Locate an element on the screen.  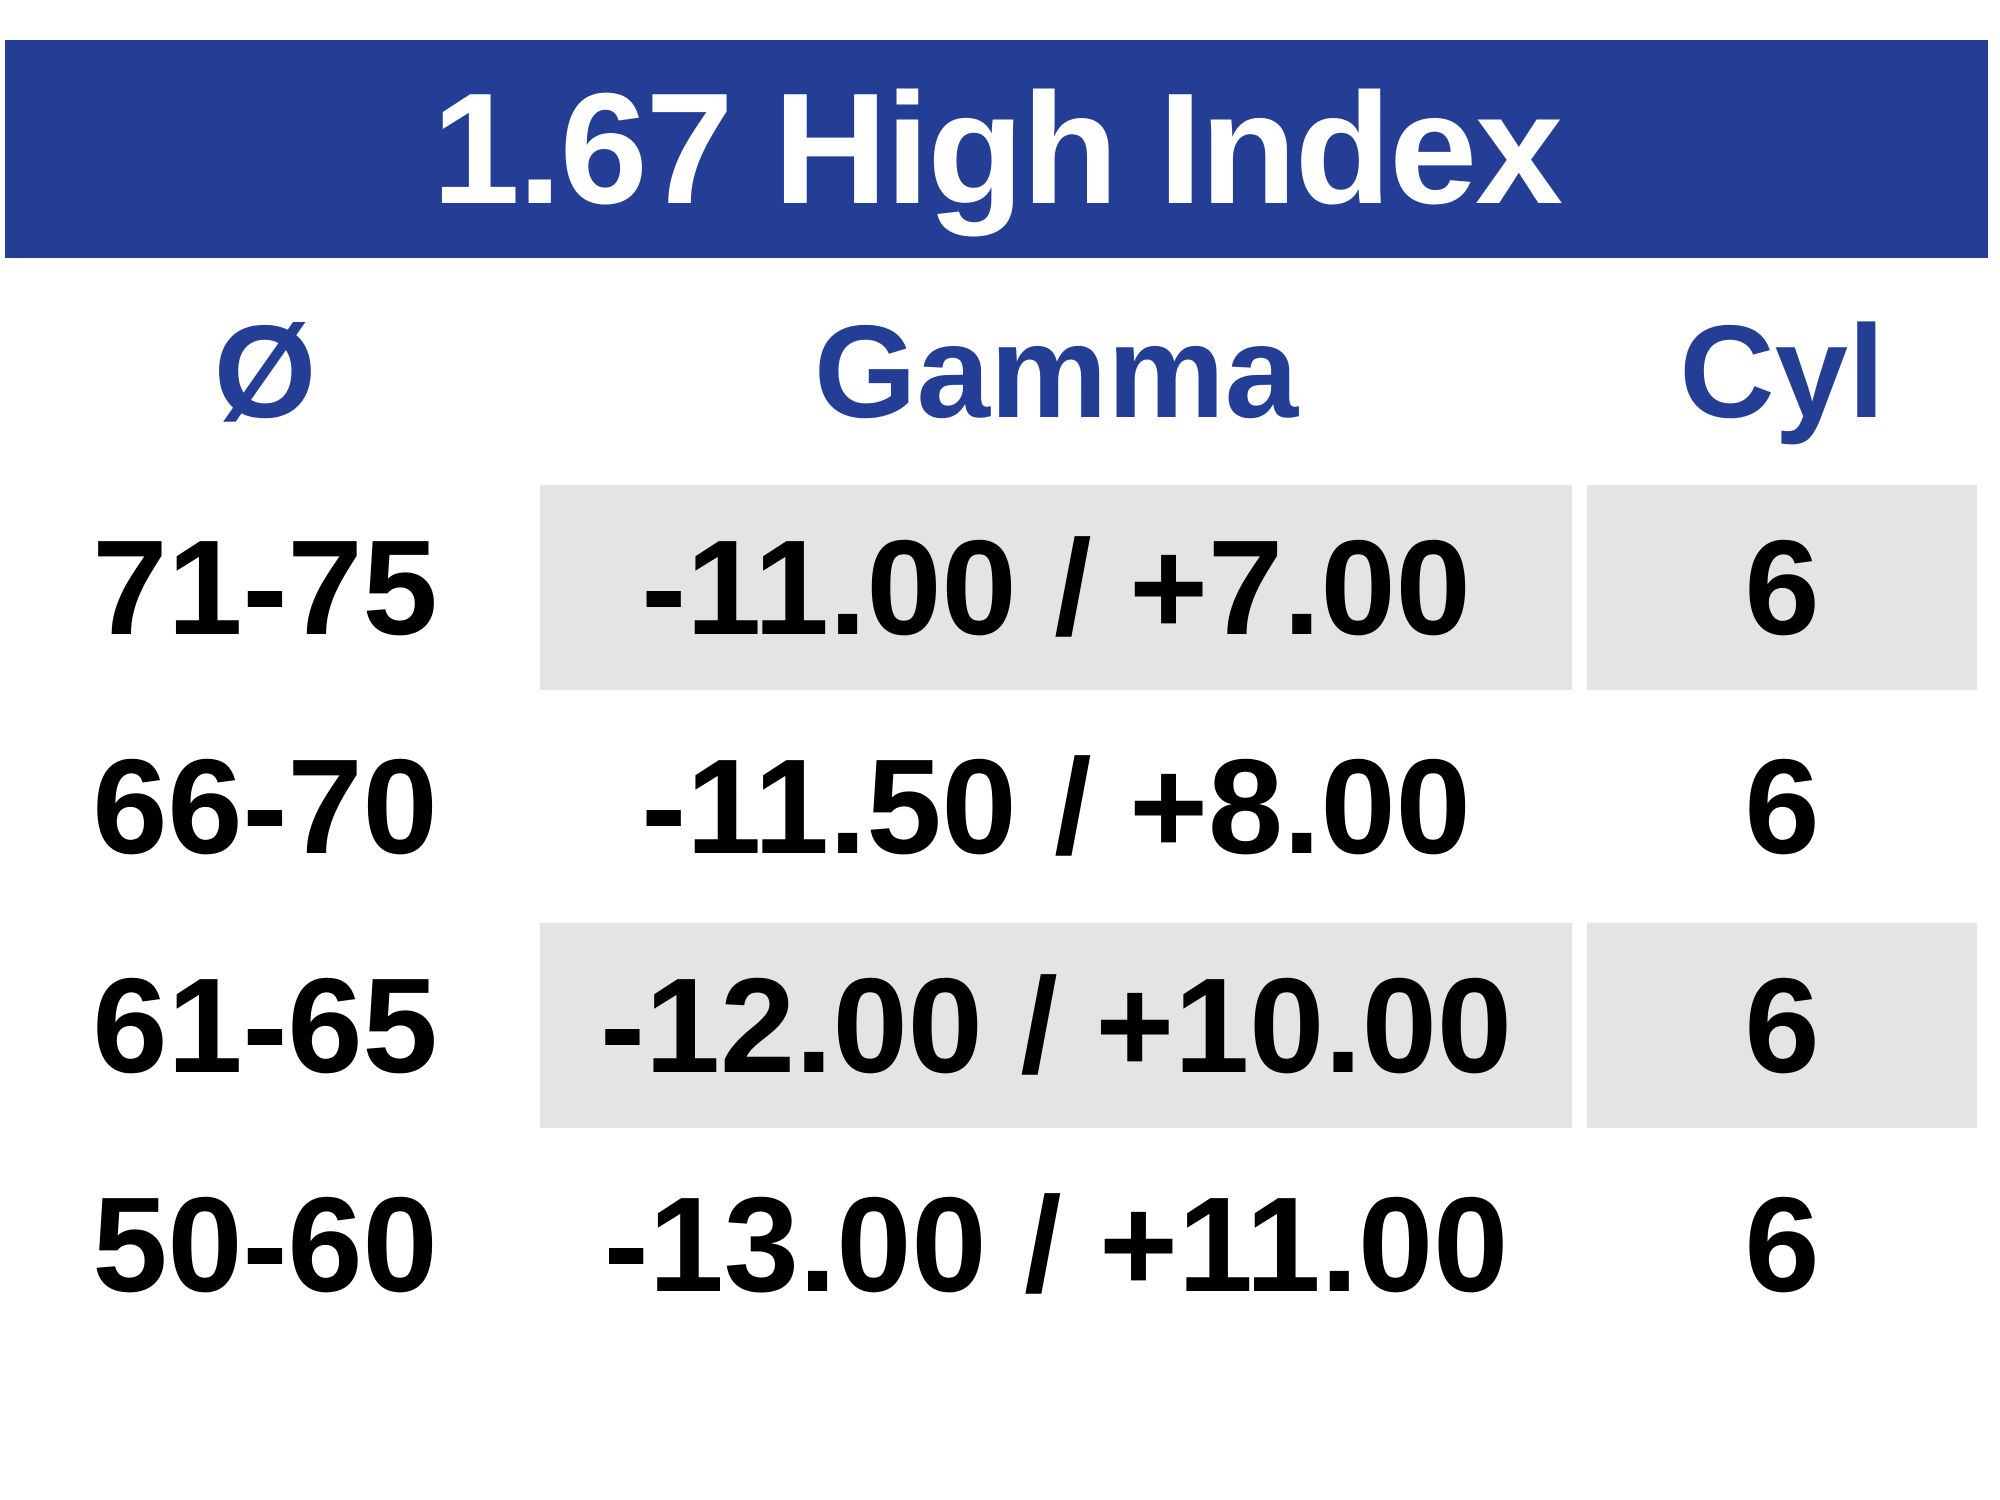
diameter-cell: 66-70 is located at coordinates (265, 806).